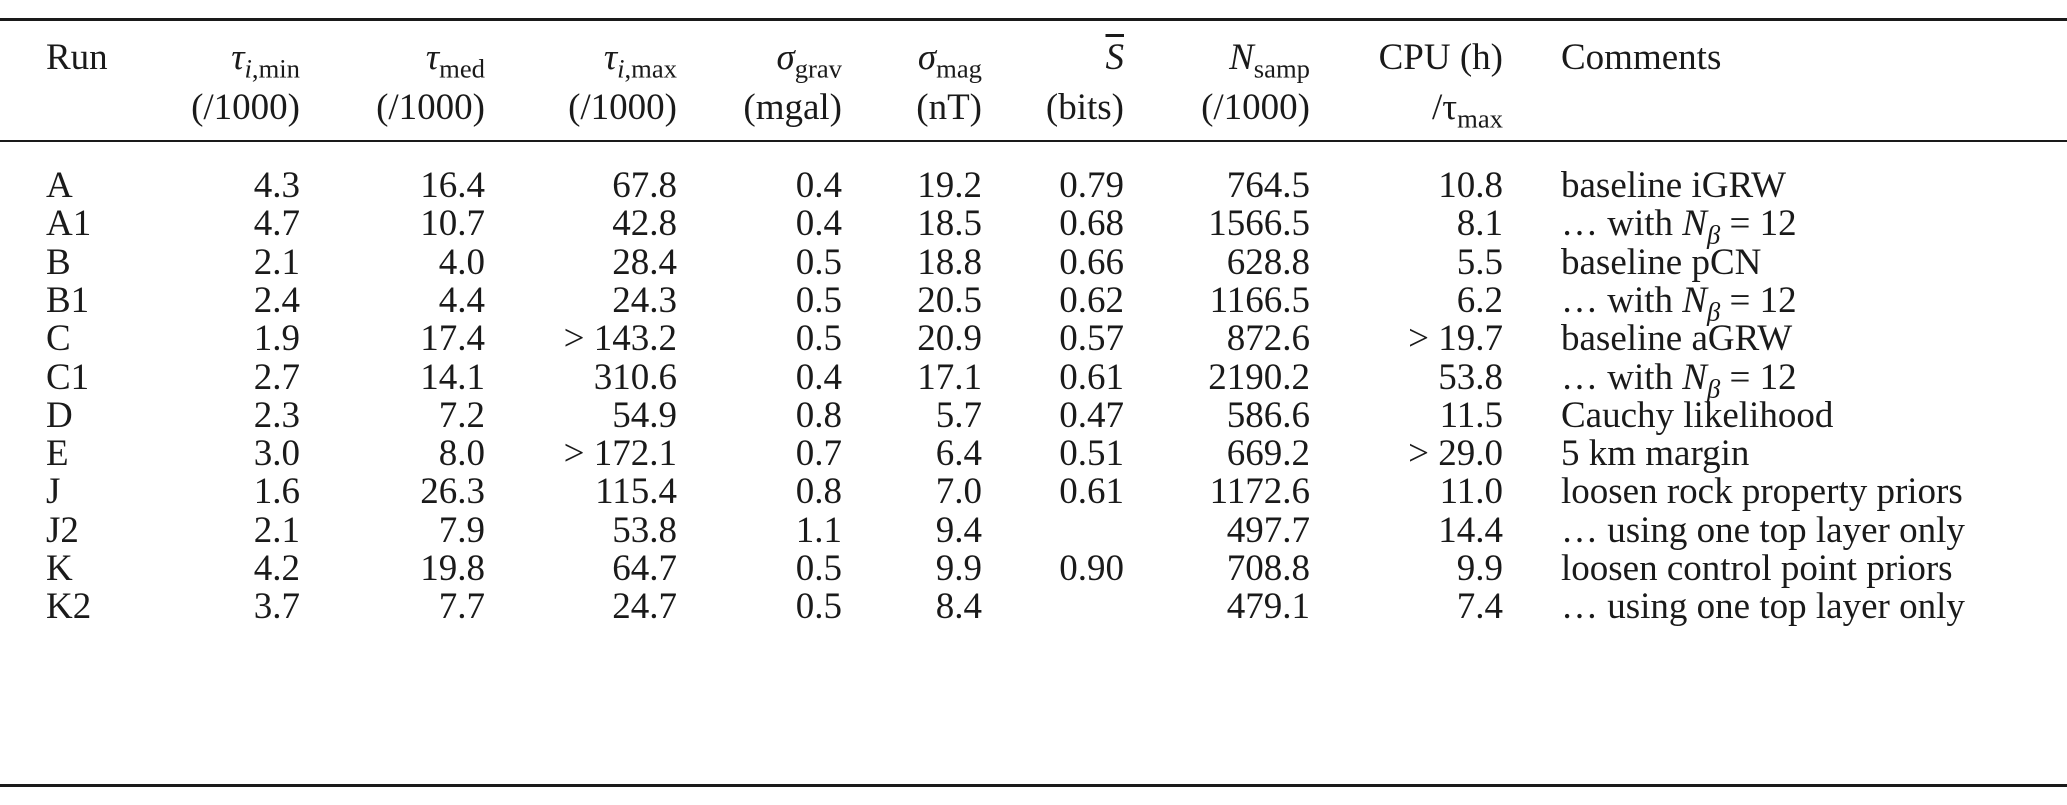 The height and width of the screenshot is (805, 2067). I want to click on header-tau-med-unit: (/1000), so click(430, 107).